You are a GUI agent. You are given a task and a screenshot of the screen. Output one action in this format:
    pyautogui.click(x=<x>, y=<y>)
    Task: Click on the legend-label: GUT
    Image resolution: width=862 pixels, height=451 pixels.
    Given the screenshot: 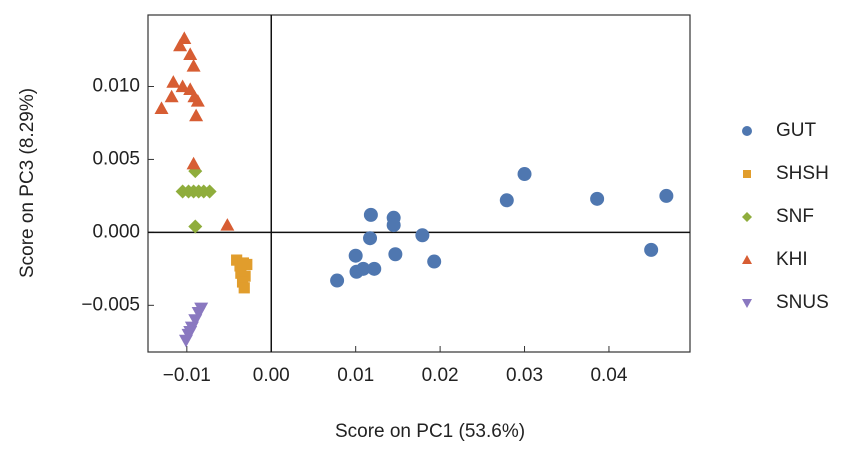 What is the action you would take?
    pyautogui.click(x=796, y=130)
    